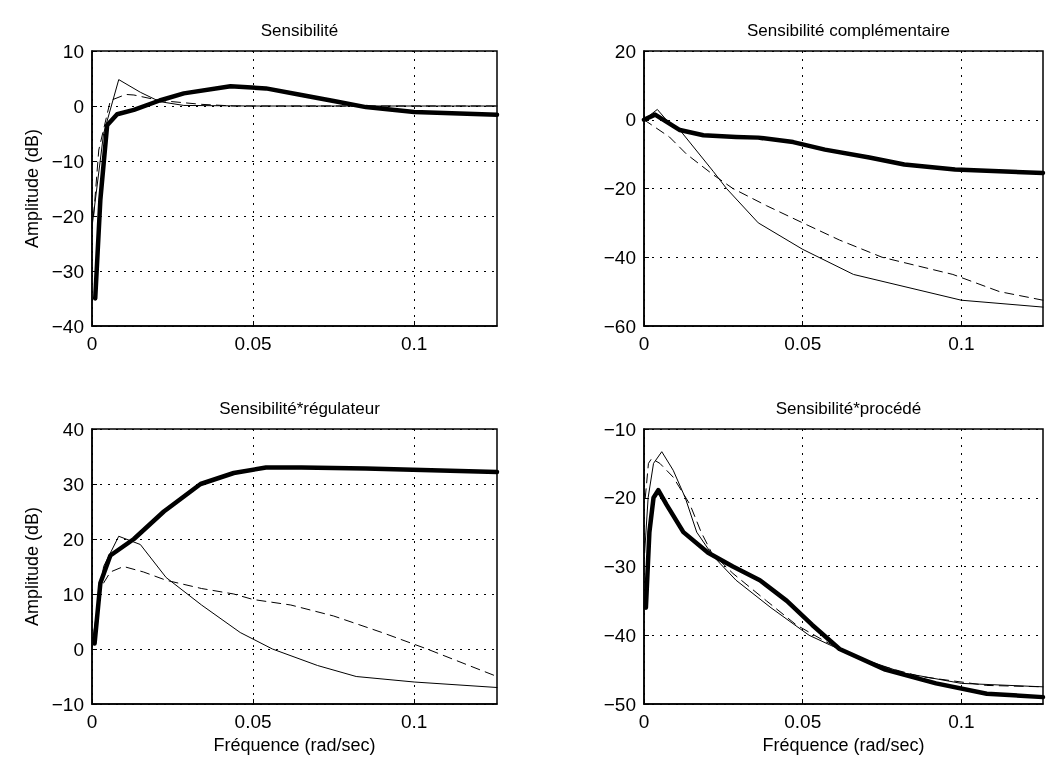 This screenshot has width=1049, height=762. Describe the element at coordinates (73, 429) in the screenshot. I see `y-tick-label: 40` at that location.